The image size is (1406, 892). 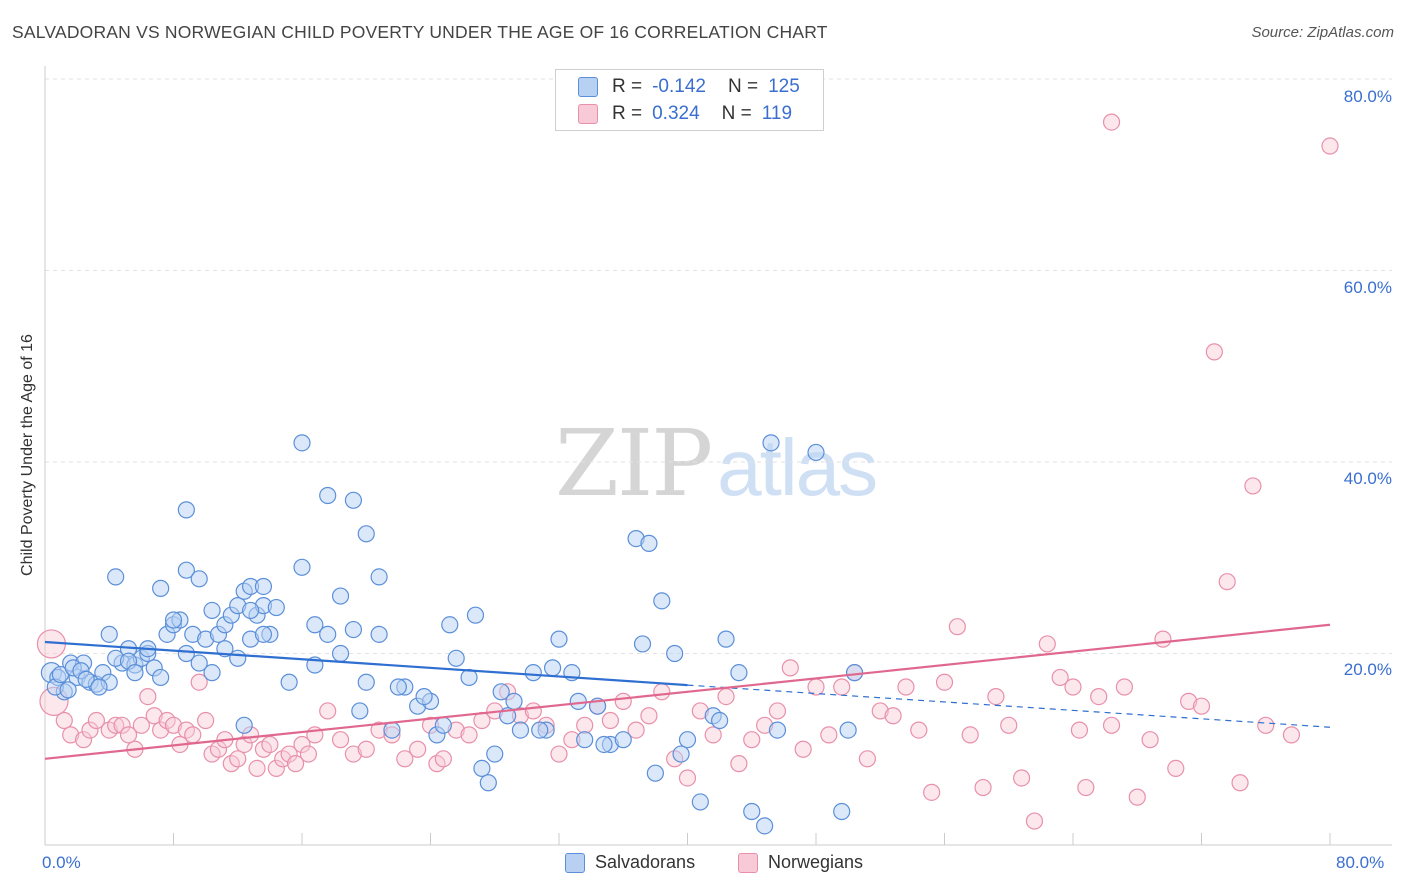 I want to click on stats-row-norwegians: R = 0.324 N = 119, so click(x=685, y=114).